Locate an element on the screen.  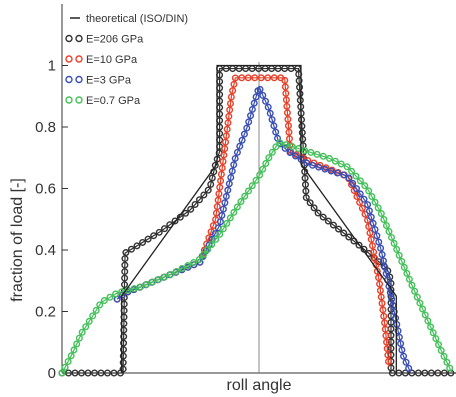
legend-entry: E=0.7 GPa is located at coordinates (103, 101).